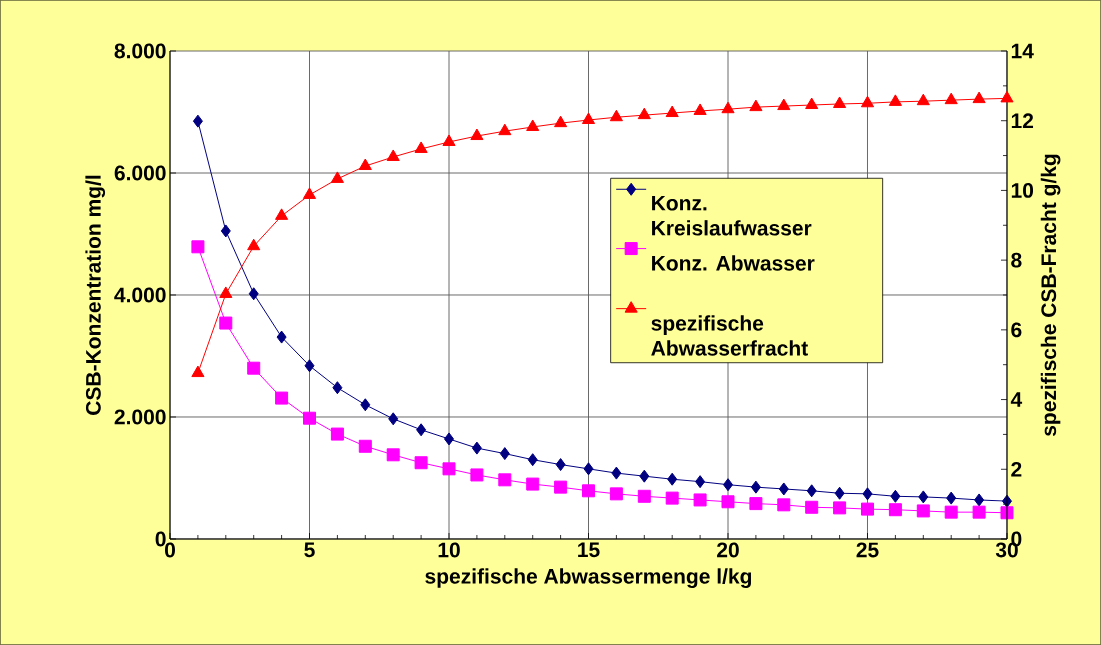 The height and width of the screenshot is (645, 1101). What do you see at coordinates (140, 173) in the screenshot?
I see `y-tick-label: 6.000` at bounding box center [140, 173].